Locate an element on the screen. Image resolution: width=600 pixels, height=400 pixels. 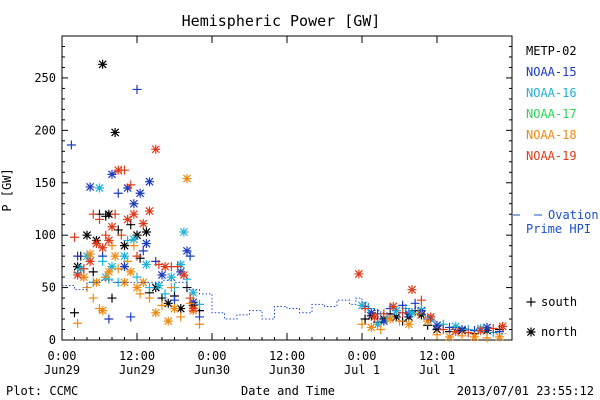
legend-entry-noaa-16: NOAA-16 is located at coordinates (551, 93).